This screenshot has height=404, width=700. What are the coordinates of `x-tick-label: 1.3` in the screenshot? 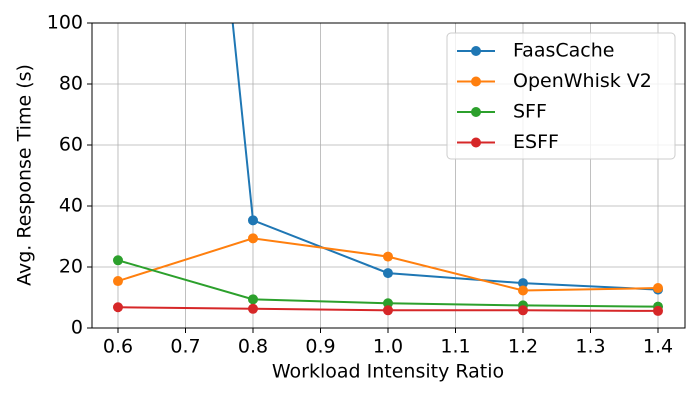 It's located at (590, 347).